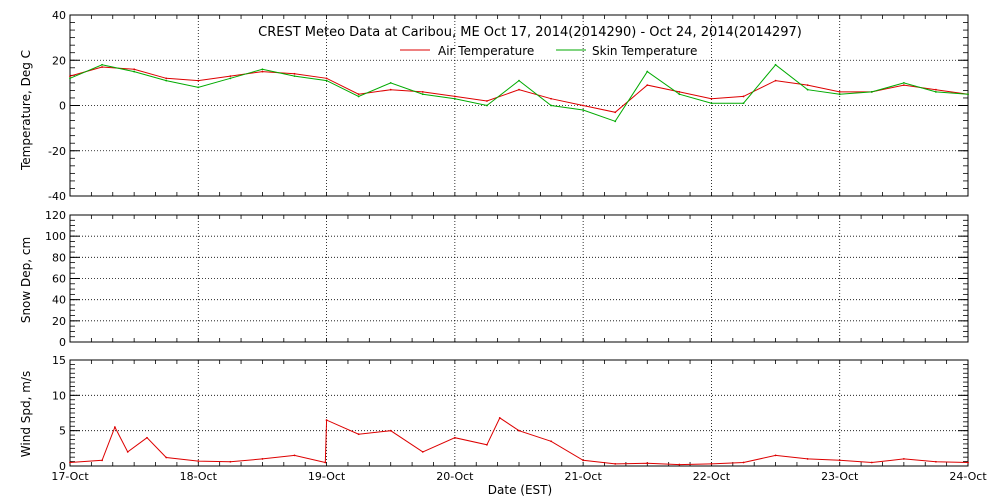  I want to click on x-tick-label: 21-Oct, so click(583, 476).